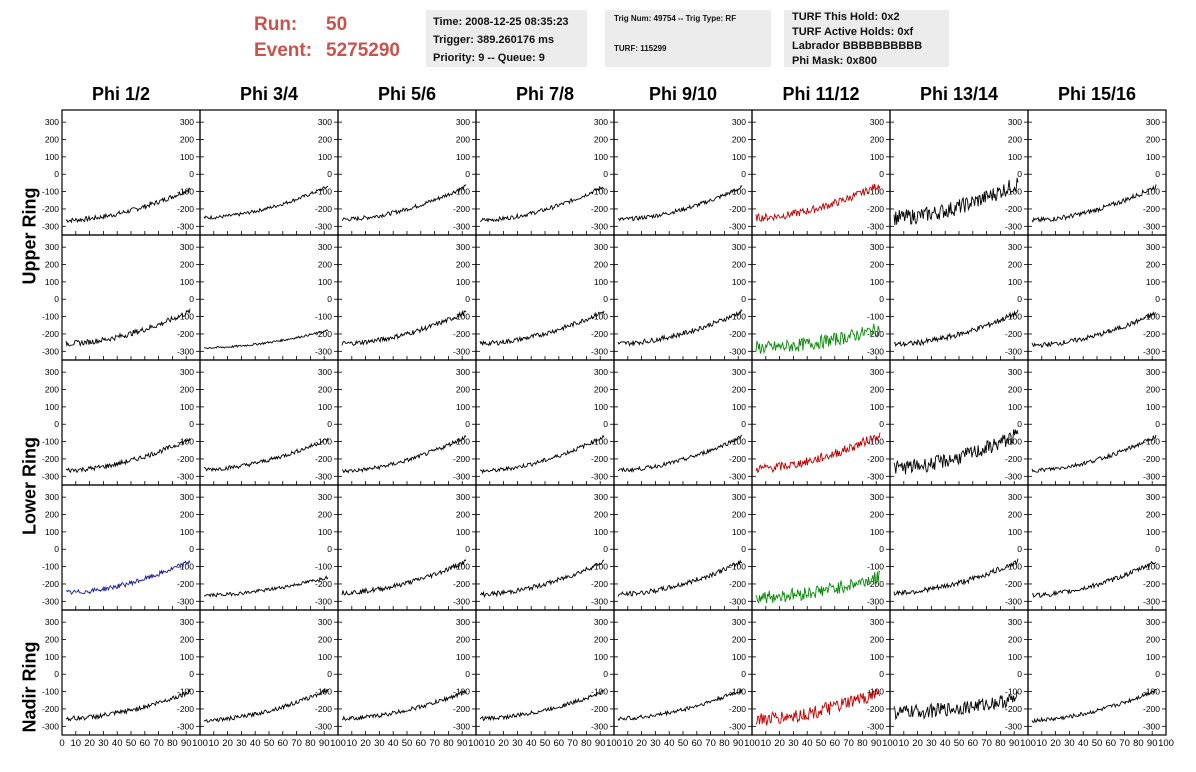 This screenshot has height=772, width=1196. What do you see at coordinates (853, 31) in the screenshot?
I see `turf-active-text: TURF Active Holds: 0xf` at bounding box center [853, 31].